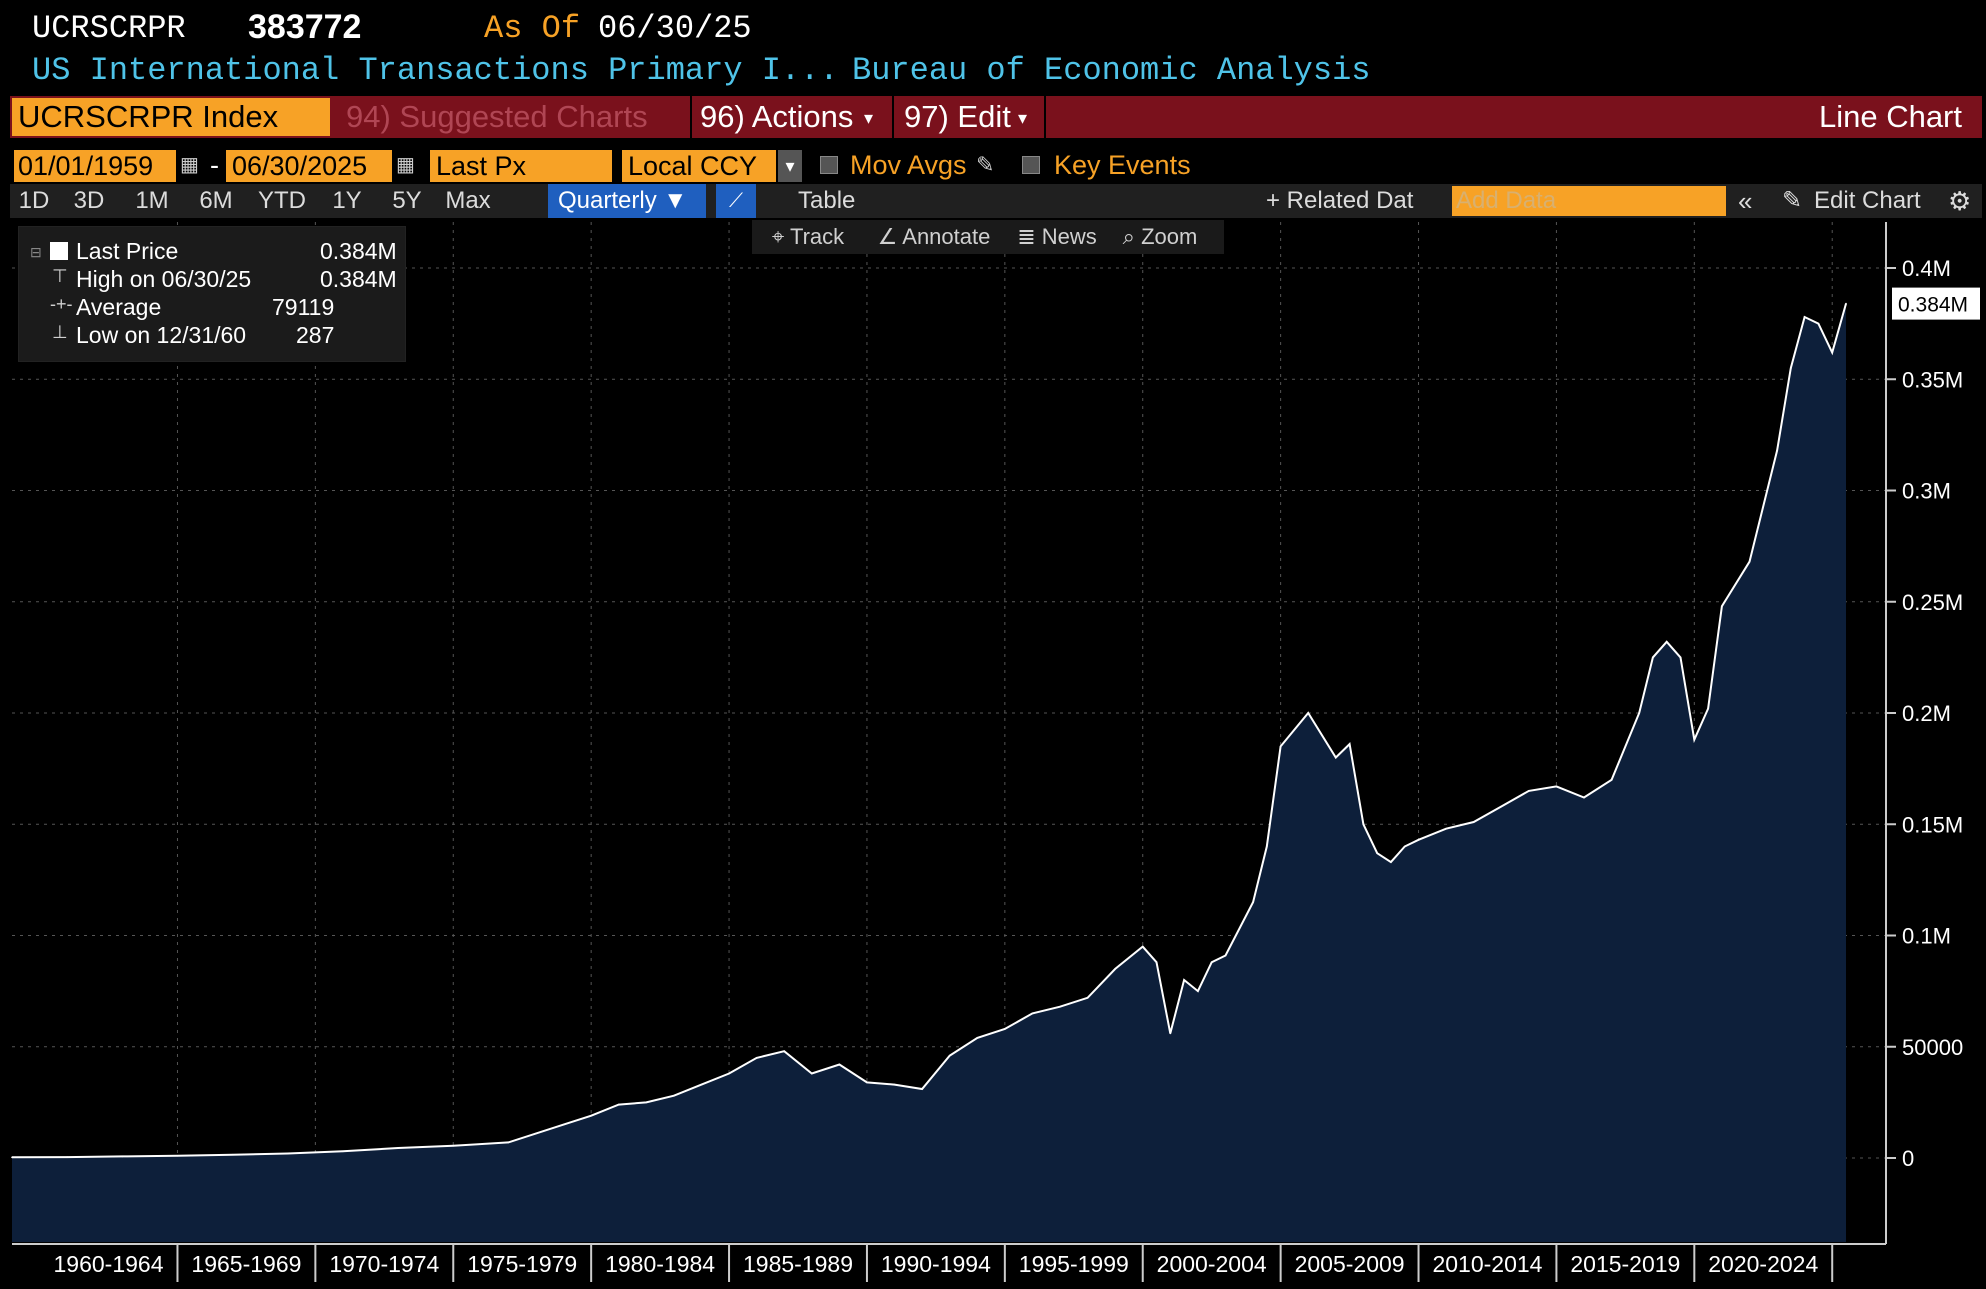 This screenshot has height=1289, width=1986. I want to click on x-tick-label: 2005-2009, so click(1350, 1264).